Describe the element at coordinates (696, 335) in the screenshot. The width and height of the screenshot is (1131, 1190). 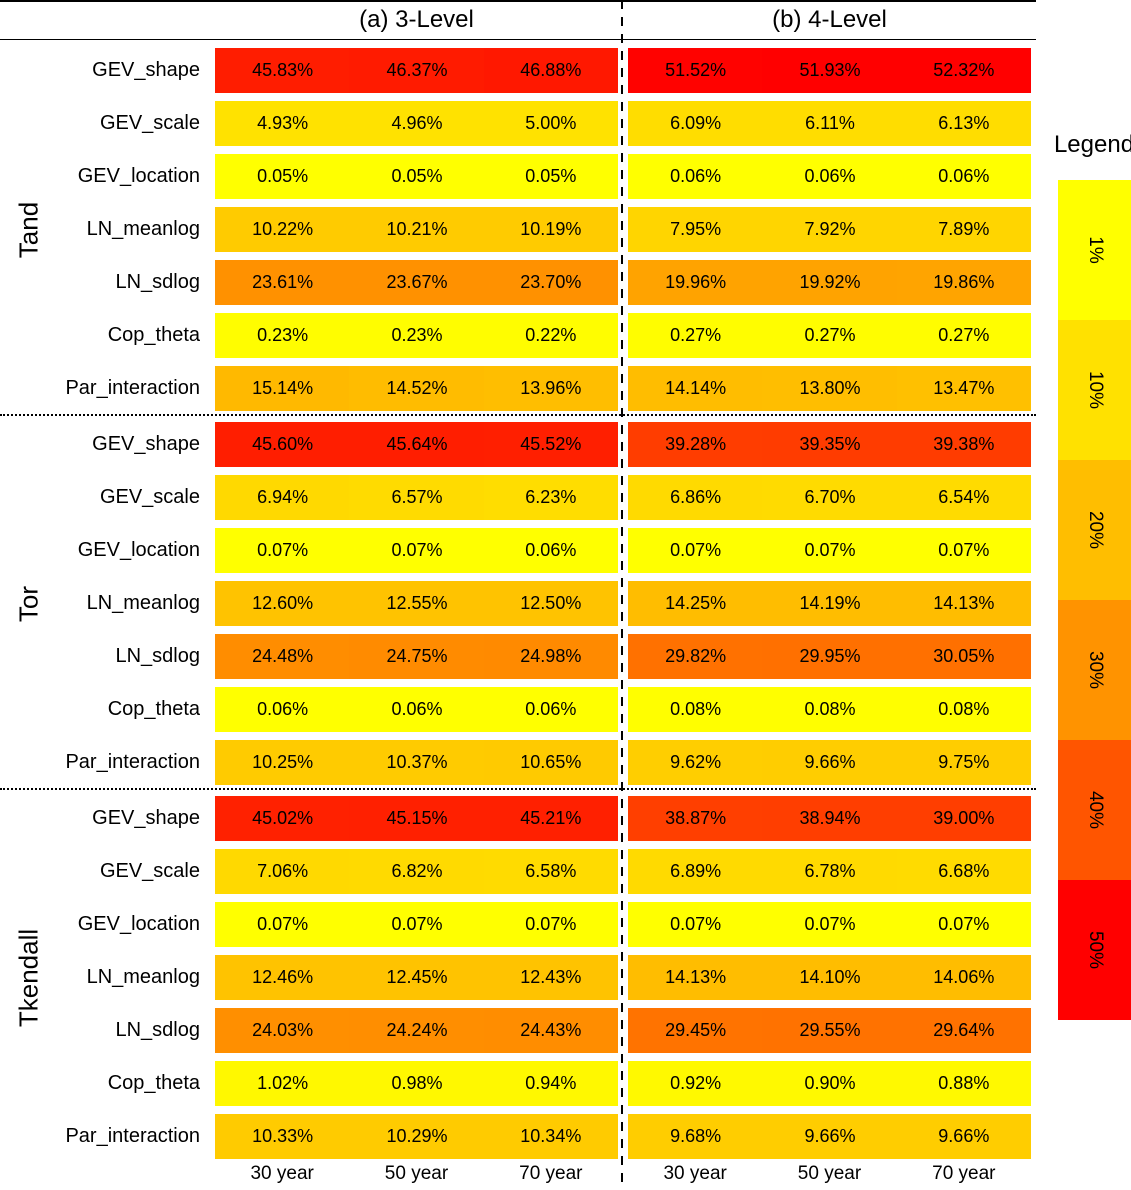
I see `heatmap-cell: 0.27%` at that location.